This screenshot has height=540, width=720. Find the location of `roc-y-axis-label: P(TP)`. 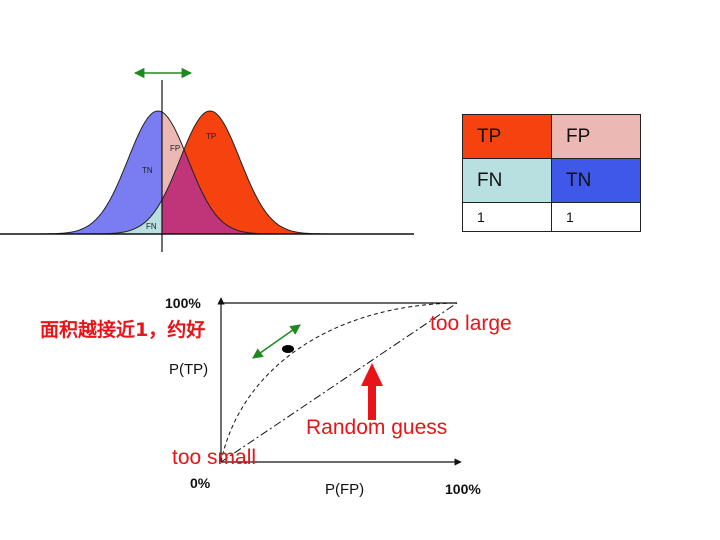

roc-y-axis-label: P(TP) is located at coordinates (188, 369).